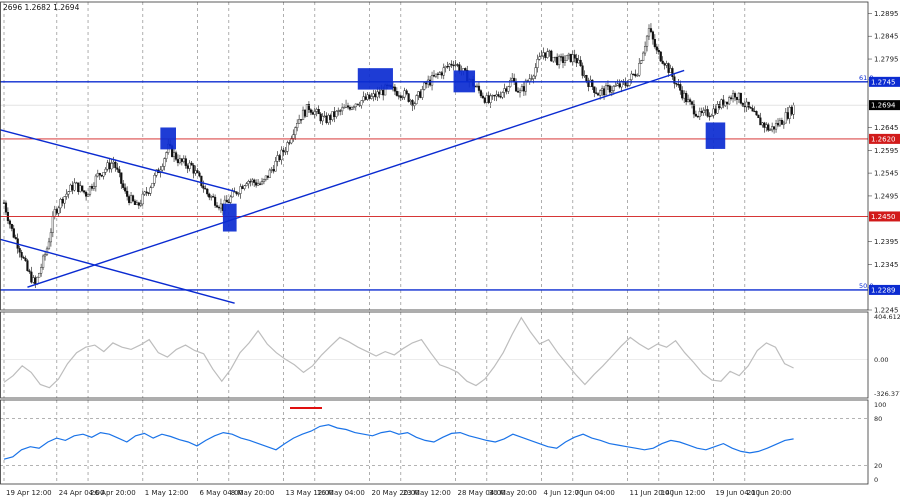 This screenshot has width=900, height=504. What do you see at coordinates (427, 493) in the screenshot?
I see `x-tick-label: 23 May 12:00` at bounding box center [427, 493].